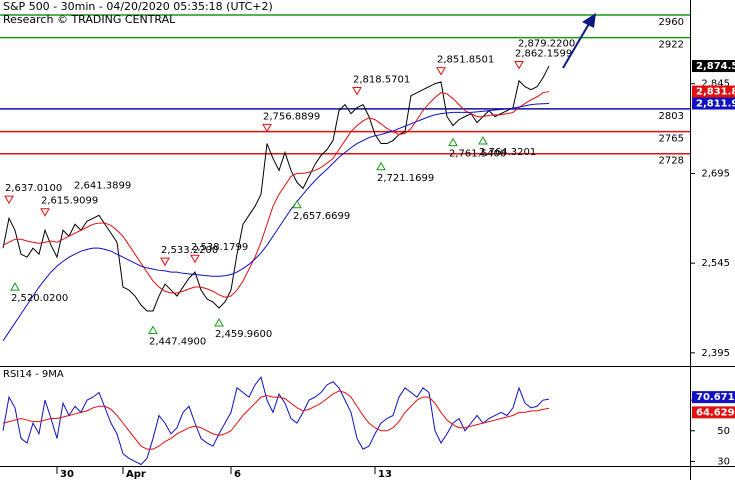  I want to click on rsi-title: RSI14 - 9MA, so click(33, 374).